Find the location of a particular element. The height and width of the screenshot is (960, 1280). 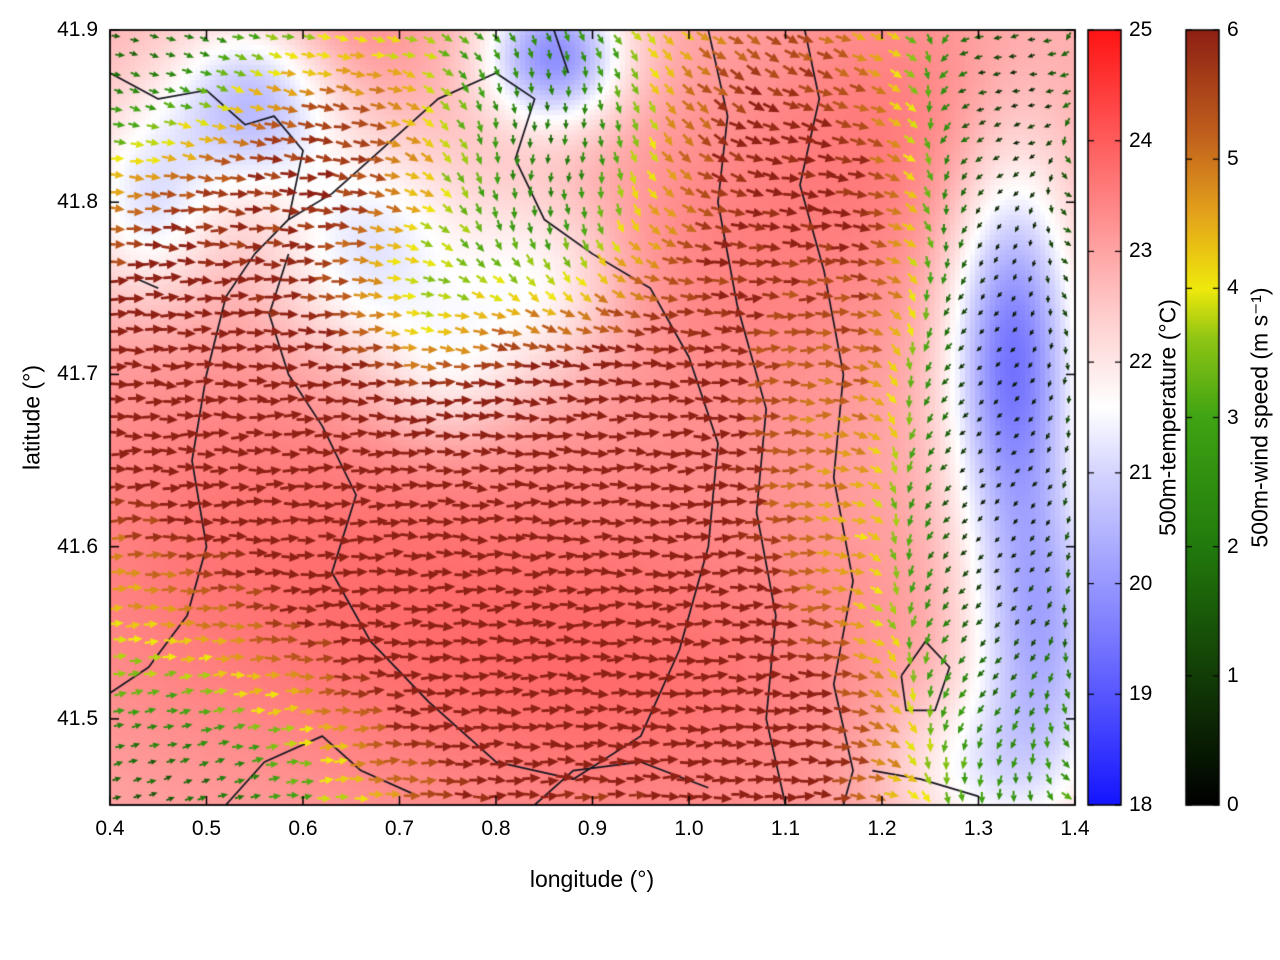

y-tick-label: 41.6 is located at coordinates (77, 546).